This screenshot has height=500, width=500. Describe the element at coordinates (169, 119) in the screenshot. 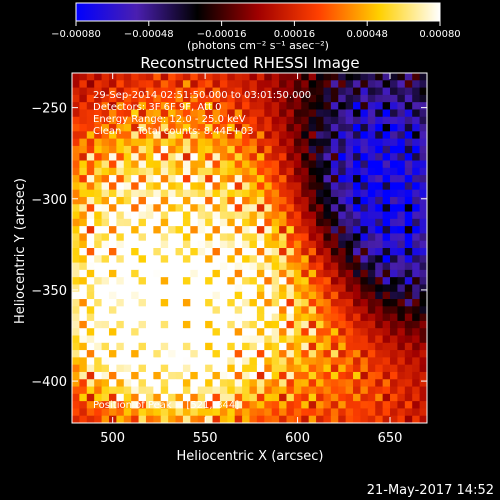

I see `annotation-line: Energy Range: 12.0 - 25.0 keV` at that location.